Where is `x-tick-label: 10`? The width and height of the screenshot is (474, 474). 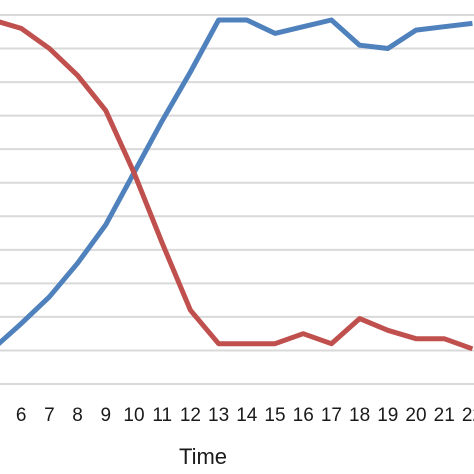 x-tick-label: 10 is located at coordinates (133, 415).